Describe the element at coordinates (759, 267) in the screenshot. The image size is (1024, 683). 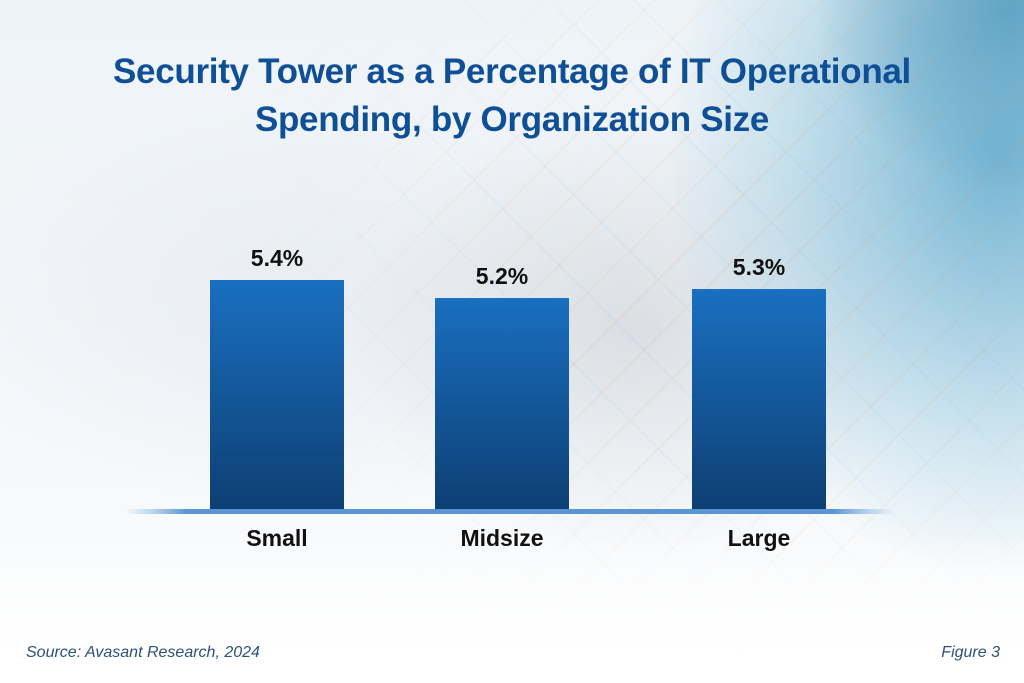
I see `data-label-large: 5.3%` at that location.